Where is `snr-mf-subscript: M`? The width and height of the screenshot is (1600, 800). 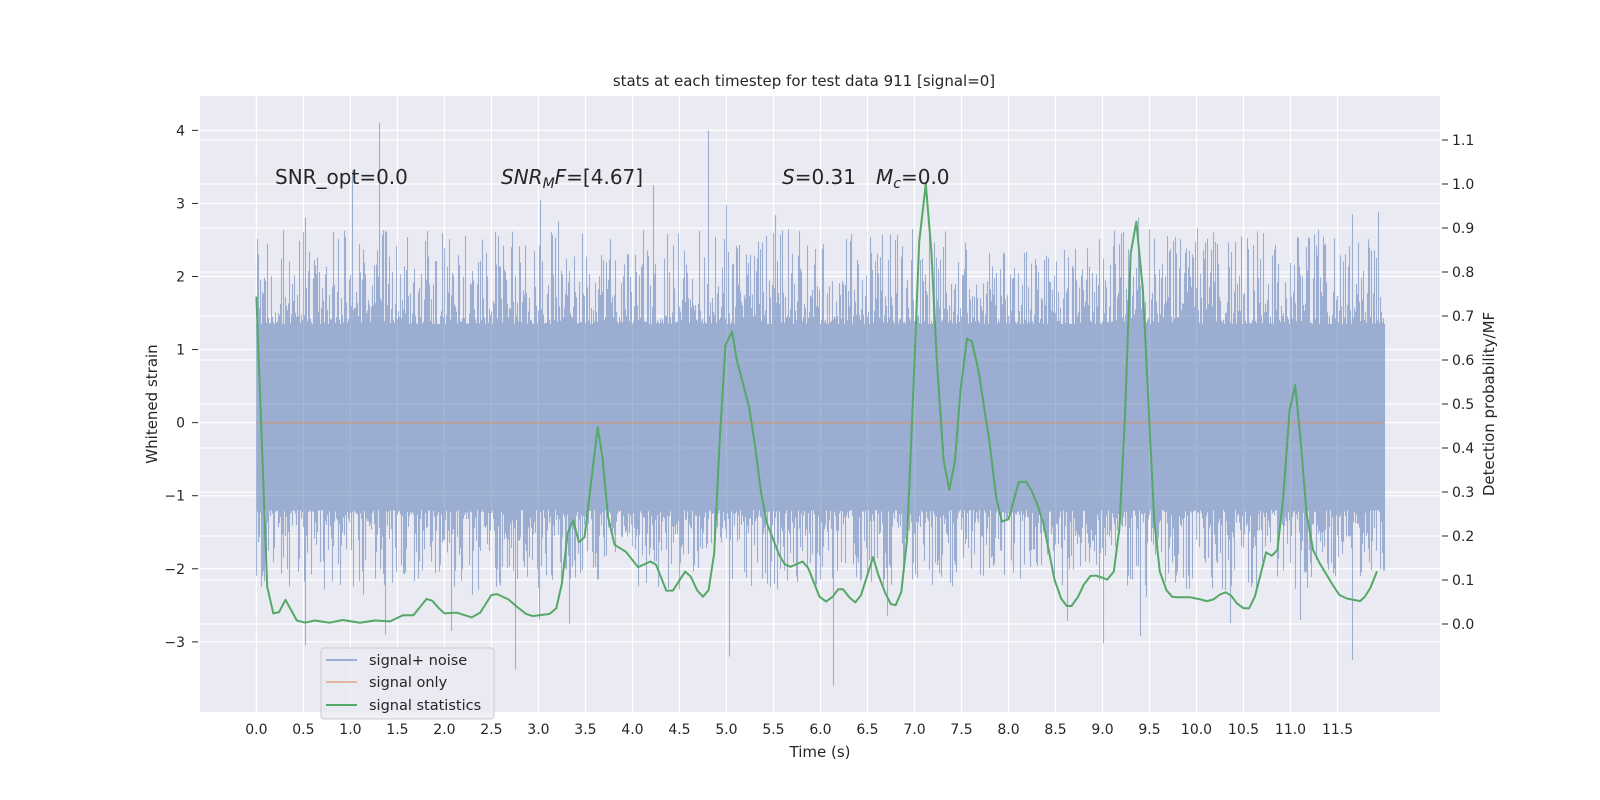 snr-mf-subscript: M is located at coordinates (549, 184).